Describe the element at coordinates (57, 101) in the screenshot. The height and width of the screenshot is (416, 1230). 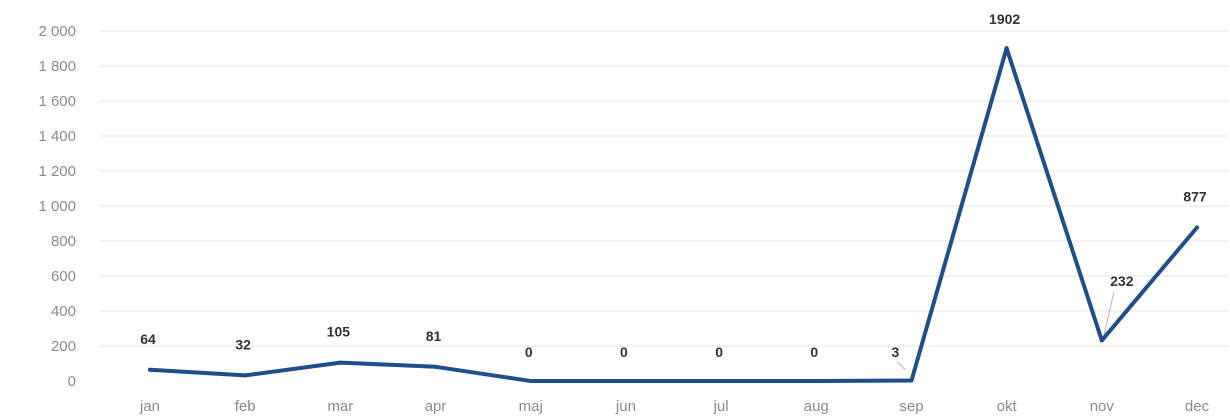
I see `y-tick-label: 1 600` at that location.